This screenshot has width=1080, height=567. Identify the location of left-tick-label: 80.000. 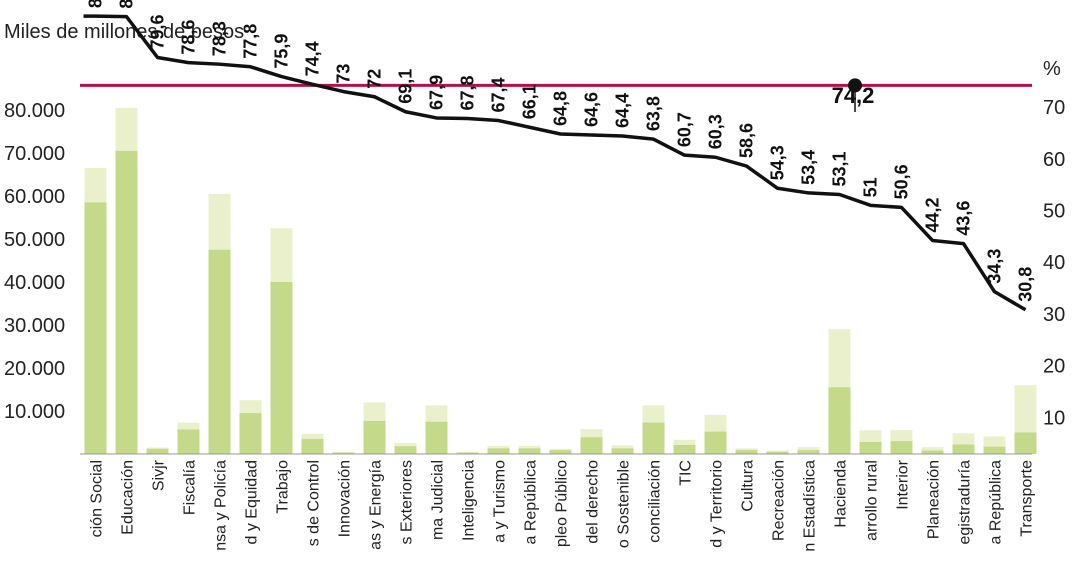
(34, 111).